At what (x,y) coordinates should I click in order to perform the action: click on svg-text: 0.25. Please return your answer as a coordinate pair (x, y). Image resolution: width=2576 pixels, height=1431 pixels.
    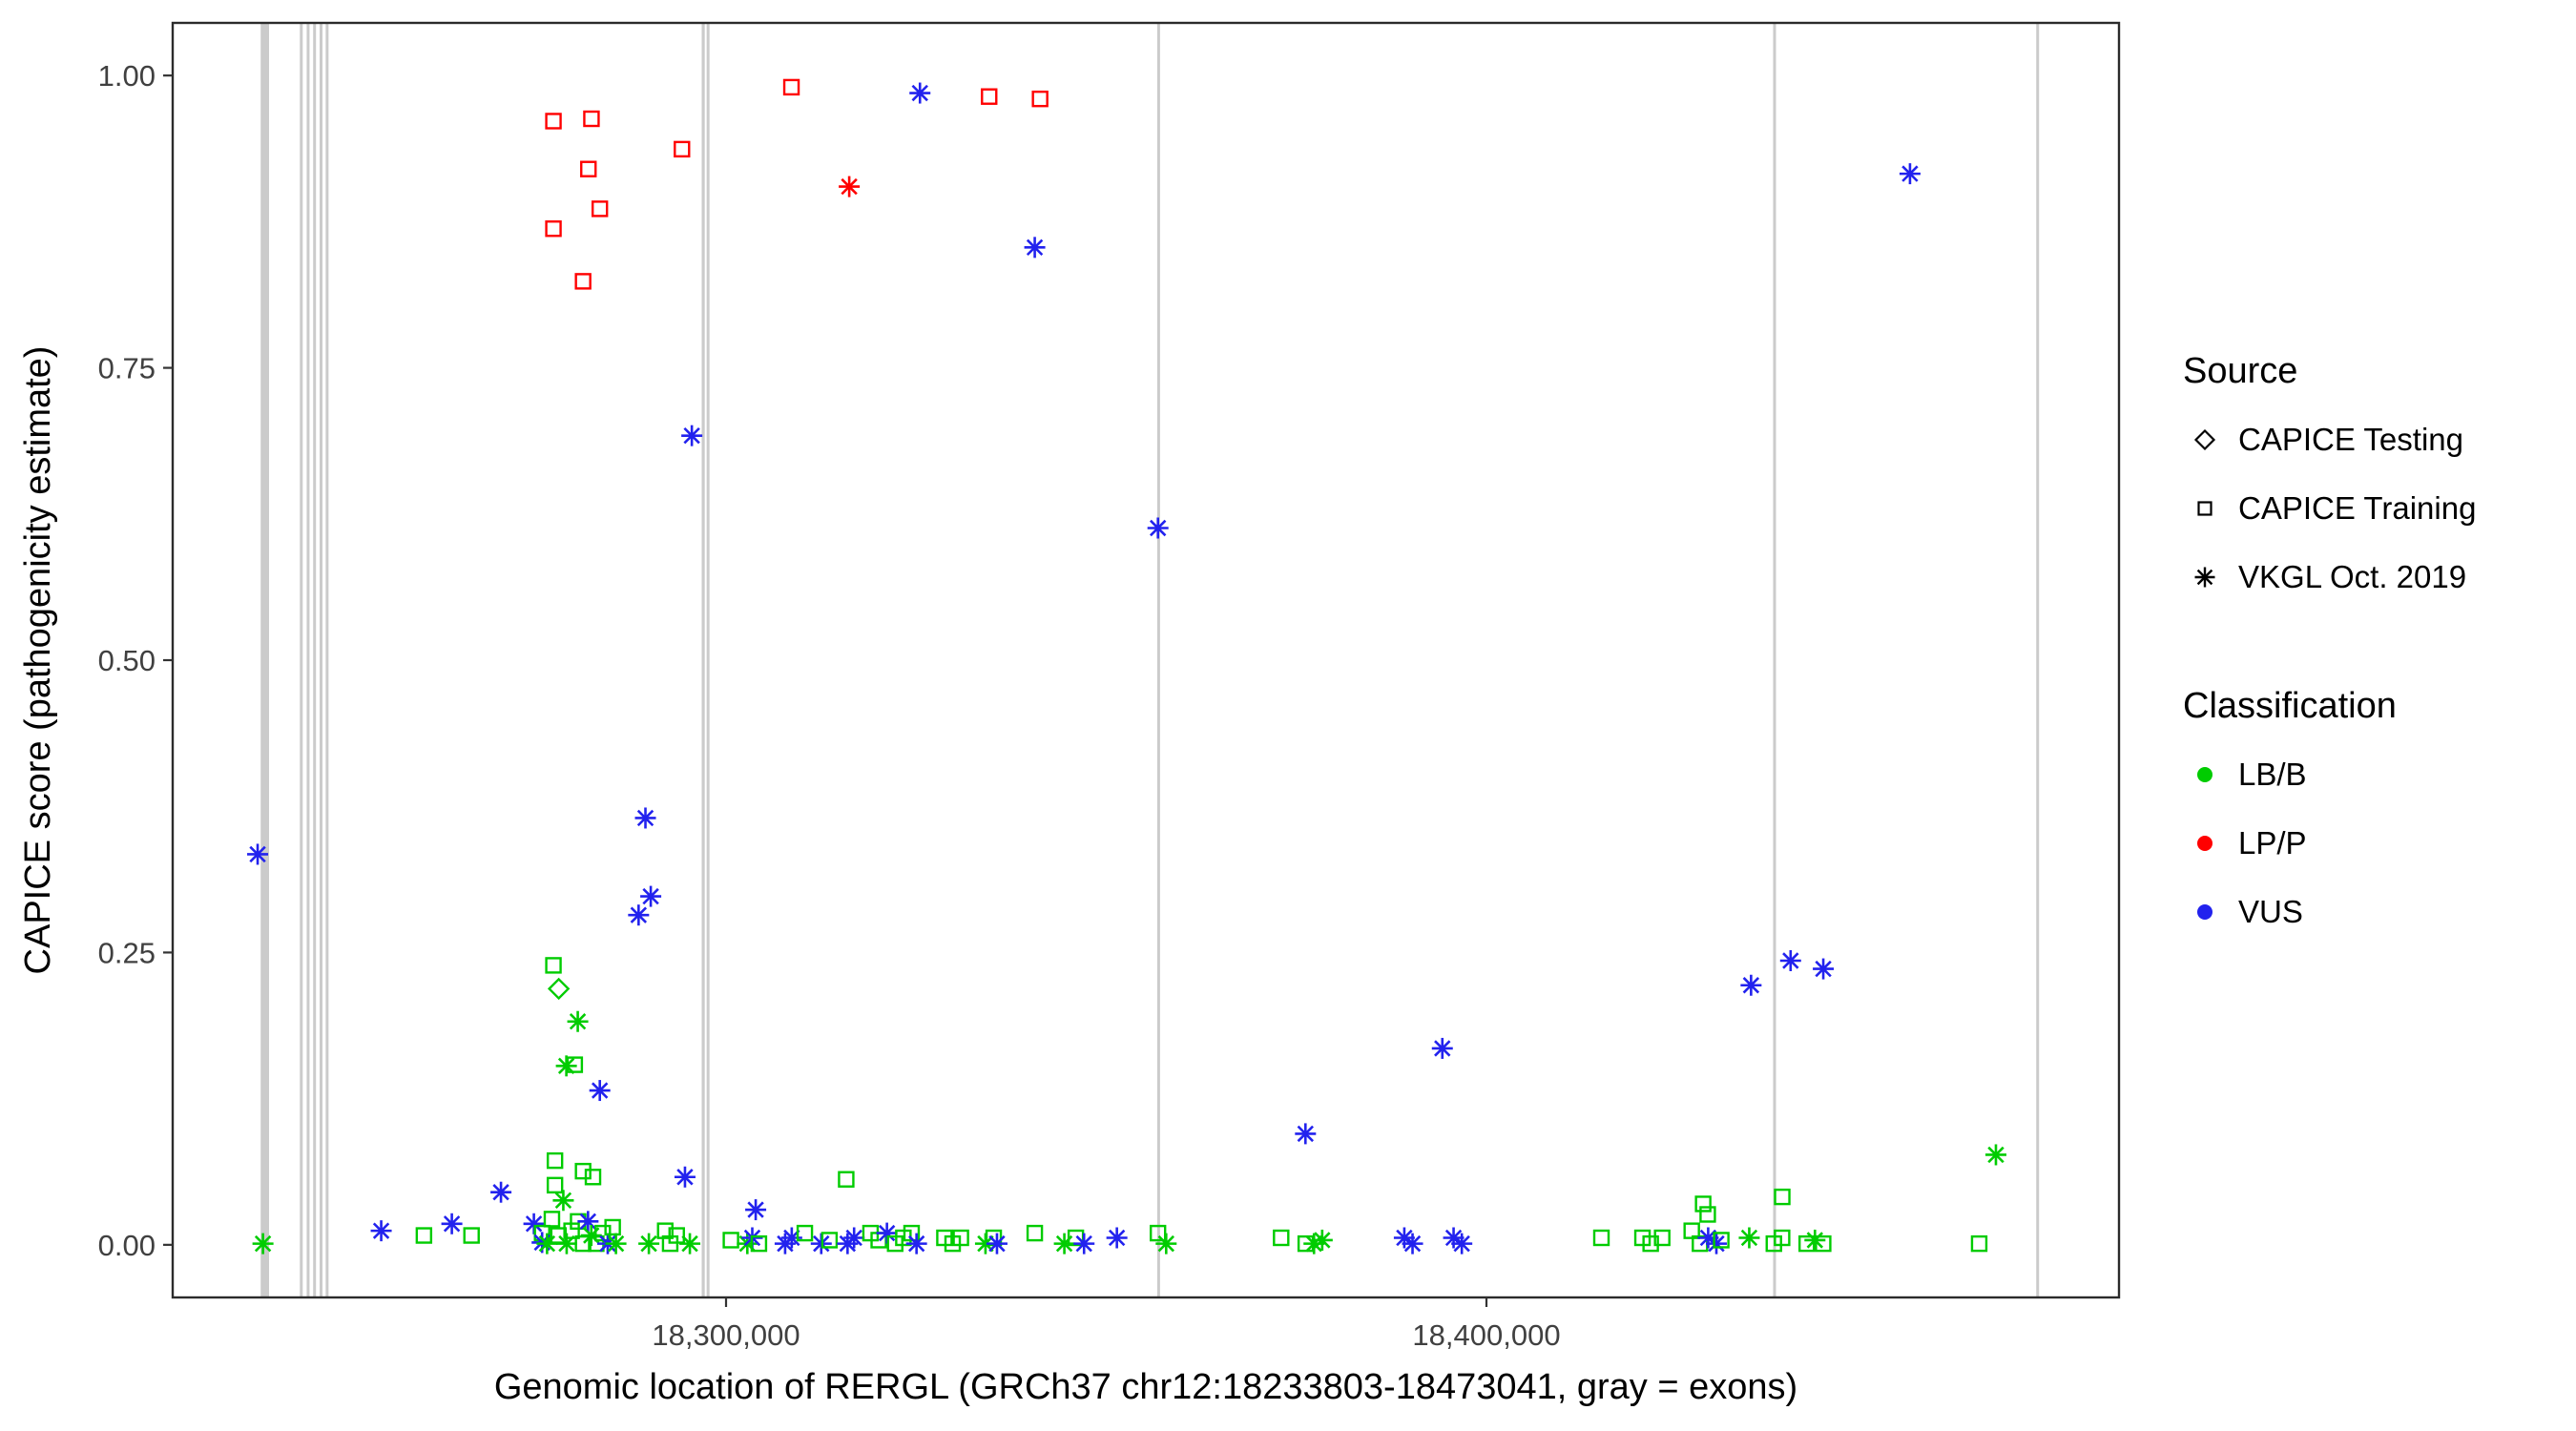
    Looking at the image, I should click on (127, 952).